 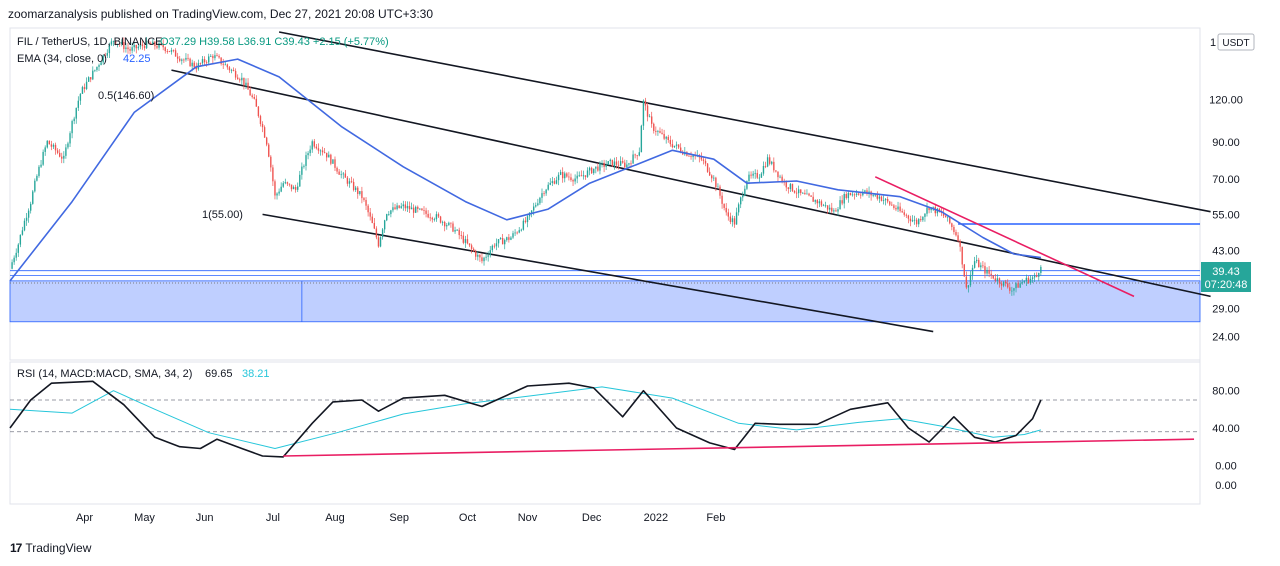 What do you see at coordinates (1236, 42) in the screenshot?
I see `currency-badge: USDT` at bounding box center [1236, 42].